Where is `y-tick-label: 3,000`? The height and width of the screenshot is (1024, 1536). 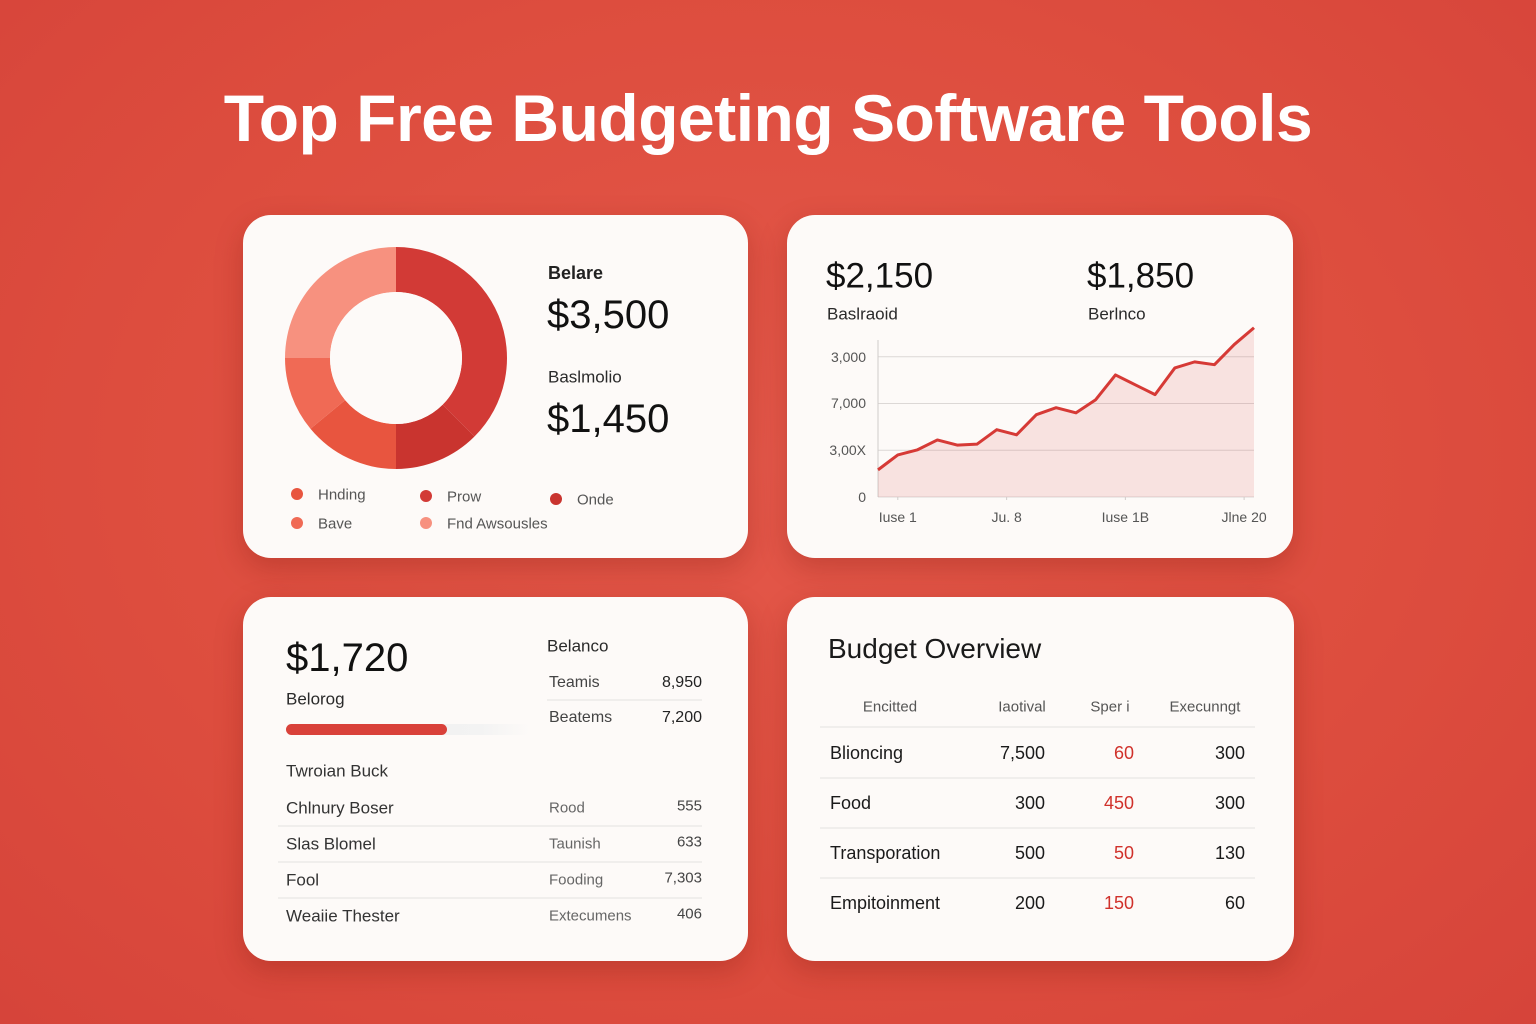
y-tick-label: 3,000 is located at coordinates (848, 356).